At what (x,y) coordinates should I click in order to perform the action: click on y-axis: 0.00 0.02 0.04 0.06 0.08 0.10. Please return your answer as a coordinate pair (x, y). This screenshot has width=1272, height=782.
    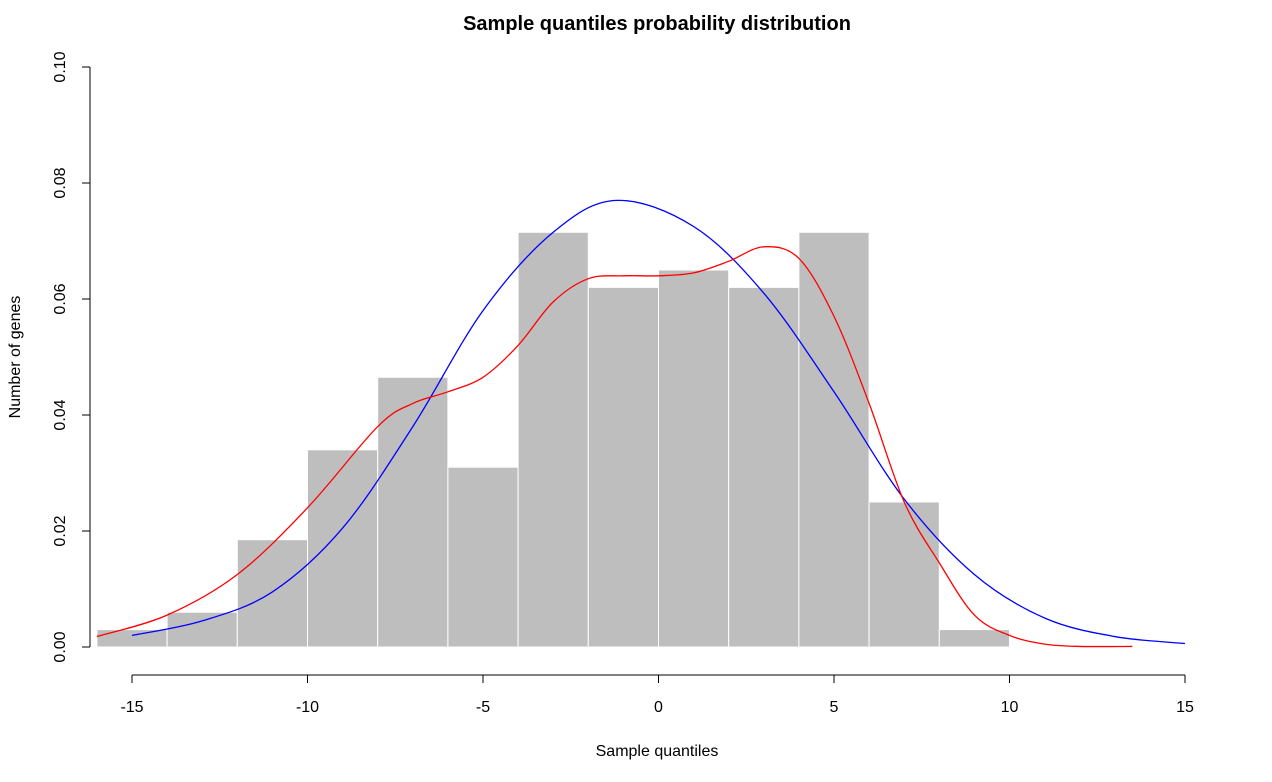
    Looking at the image, I should click on (71, 357).